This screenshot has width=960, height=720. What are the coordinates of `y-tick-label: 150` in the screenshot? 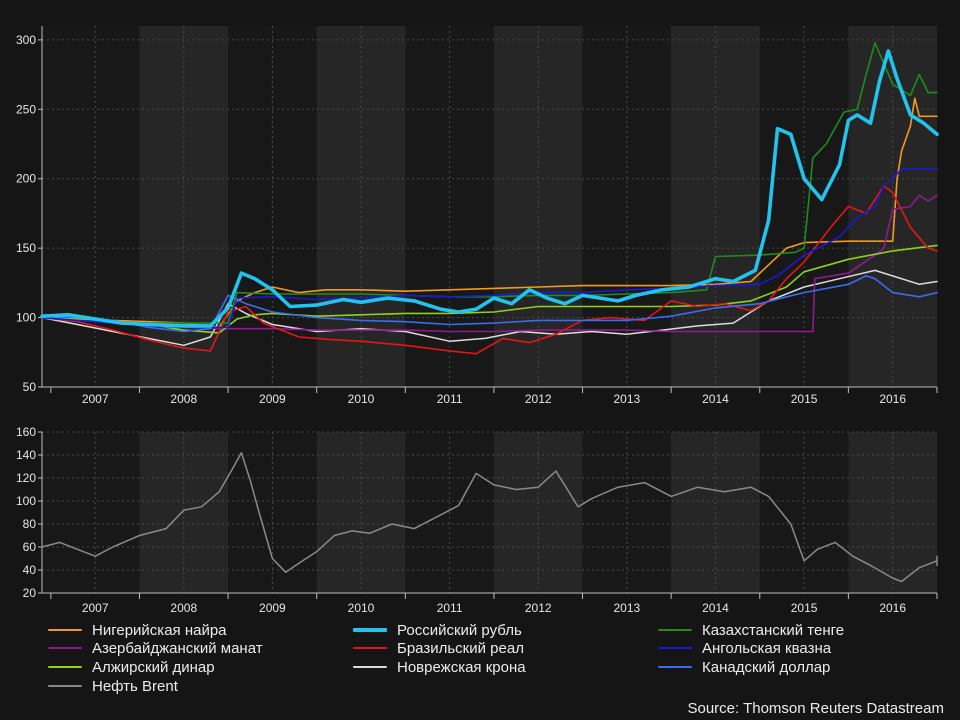 It's located at (26, 248).